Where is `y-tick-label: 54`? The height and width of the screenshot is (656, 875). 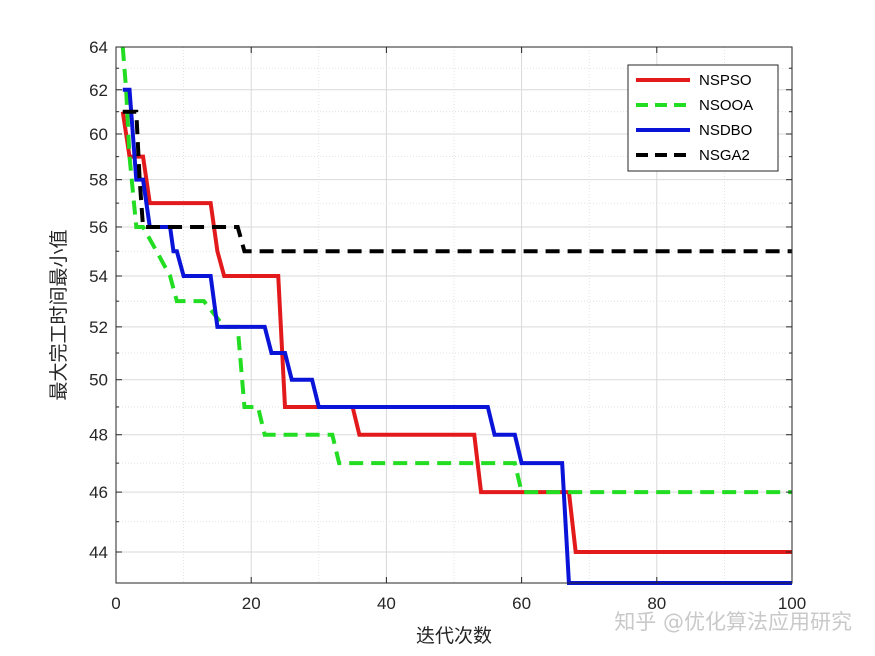 y-tick-label: 54 is located at coordinates (98, 276).